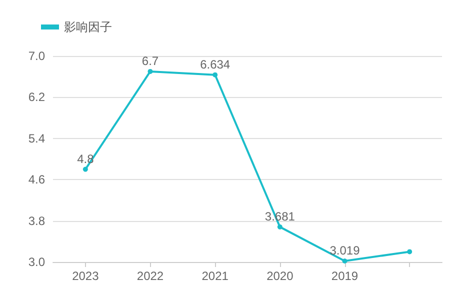  Describe the element at coordinates (86, 276) in the screenshot. I see `x-tick-label: 2023` at that location.